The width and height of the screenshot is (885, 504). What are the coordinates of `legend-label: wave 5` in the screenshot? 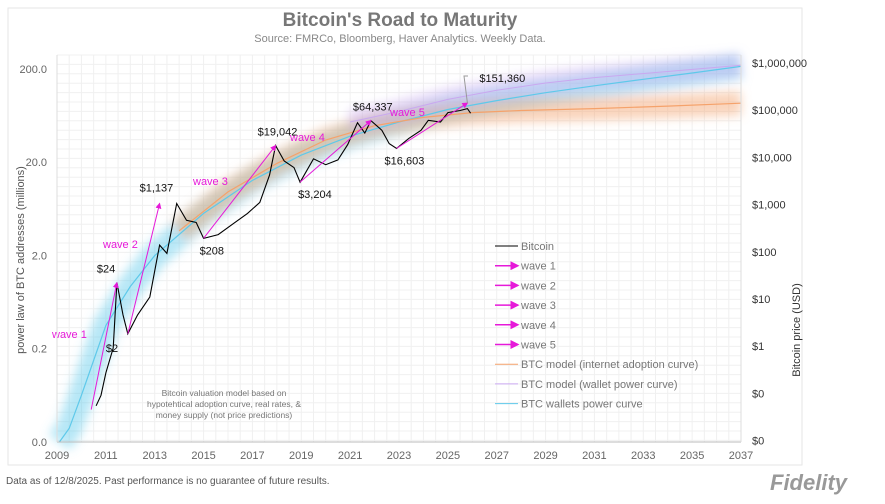 It's located at (538, 346).